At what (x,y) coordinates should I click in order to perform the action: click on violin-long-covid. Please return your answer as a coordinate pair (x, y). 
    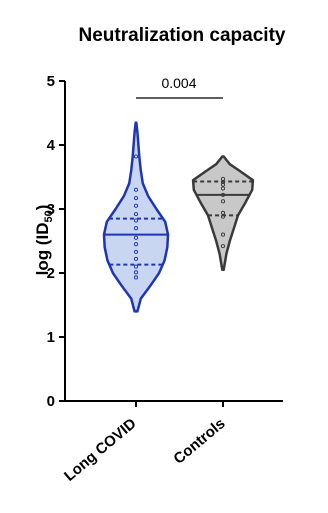
    Looking at the image, I should click on (136, 217).